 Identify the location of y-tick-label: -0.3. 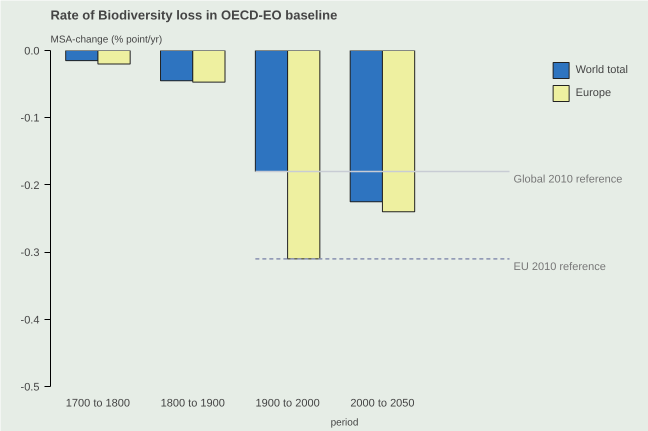
(30, 253).